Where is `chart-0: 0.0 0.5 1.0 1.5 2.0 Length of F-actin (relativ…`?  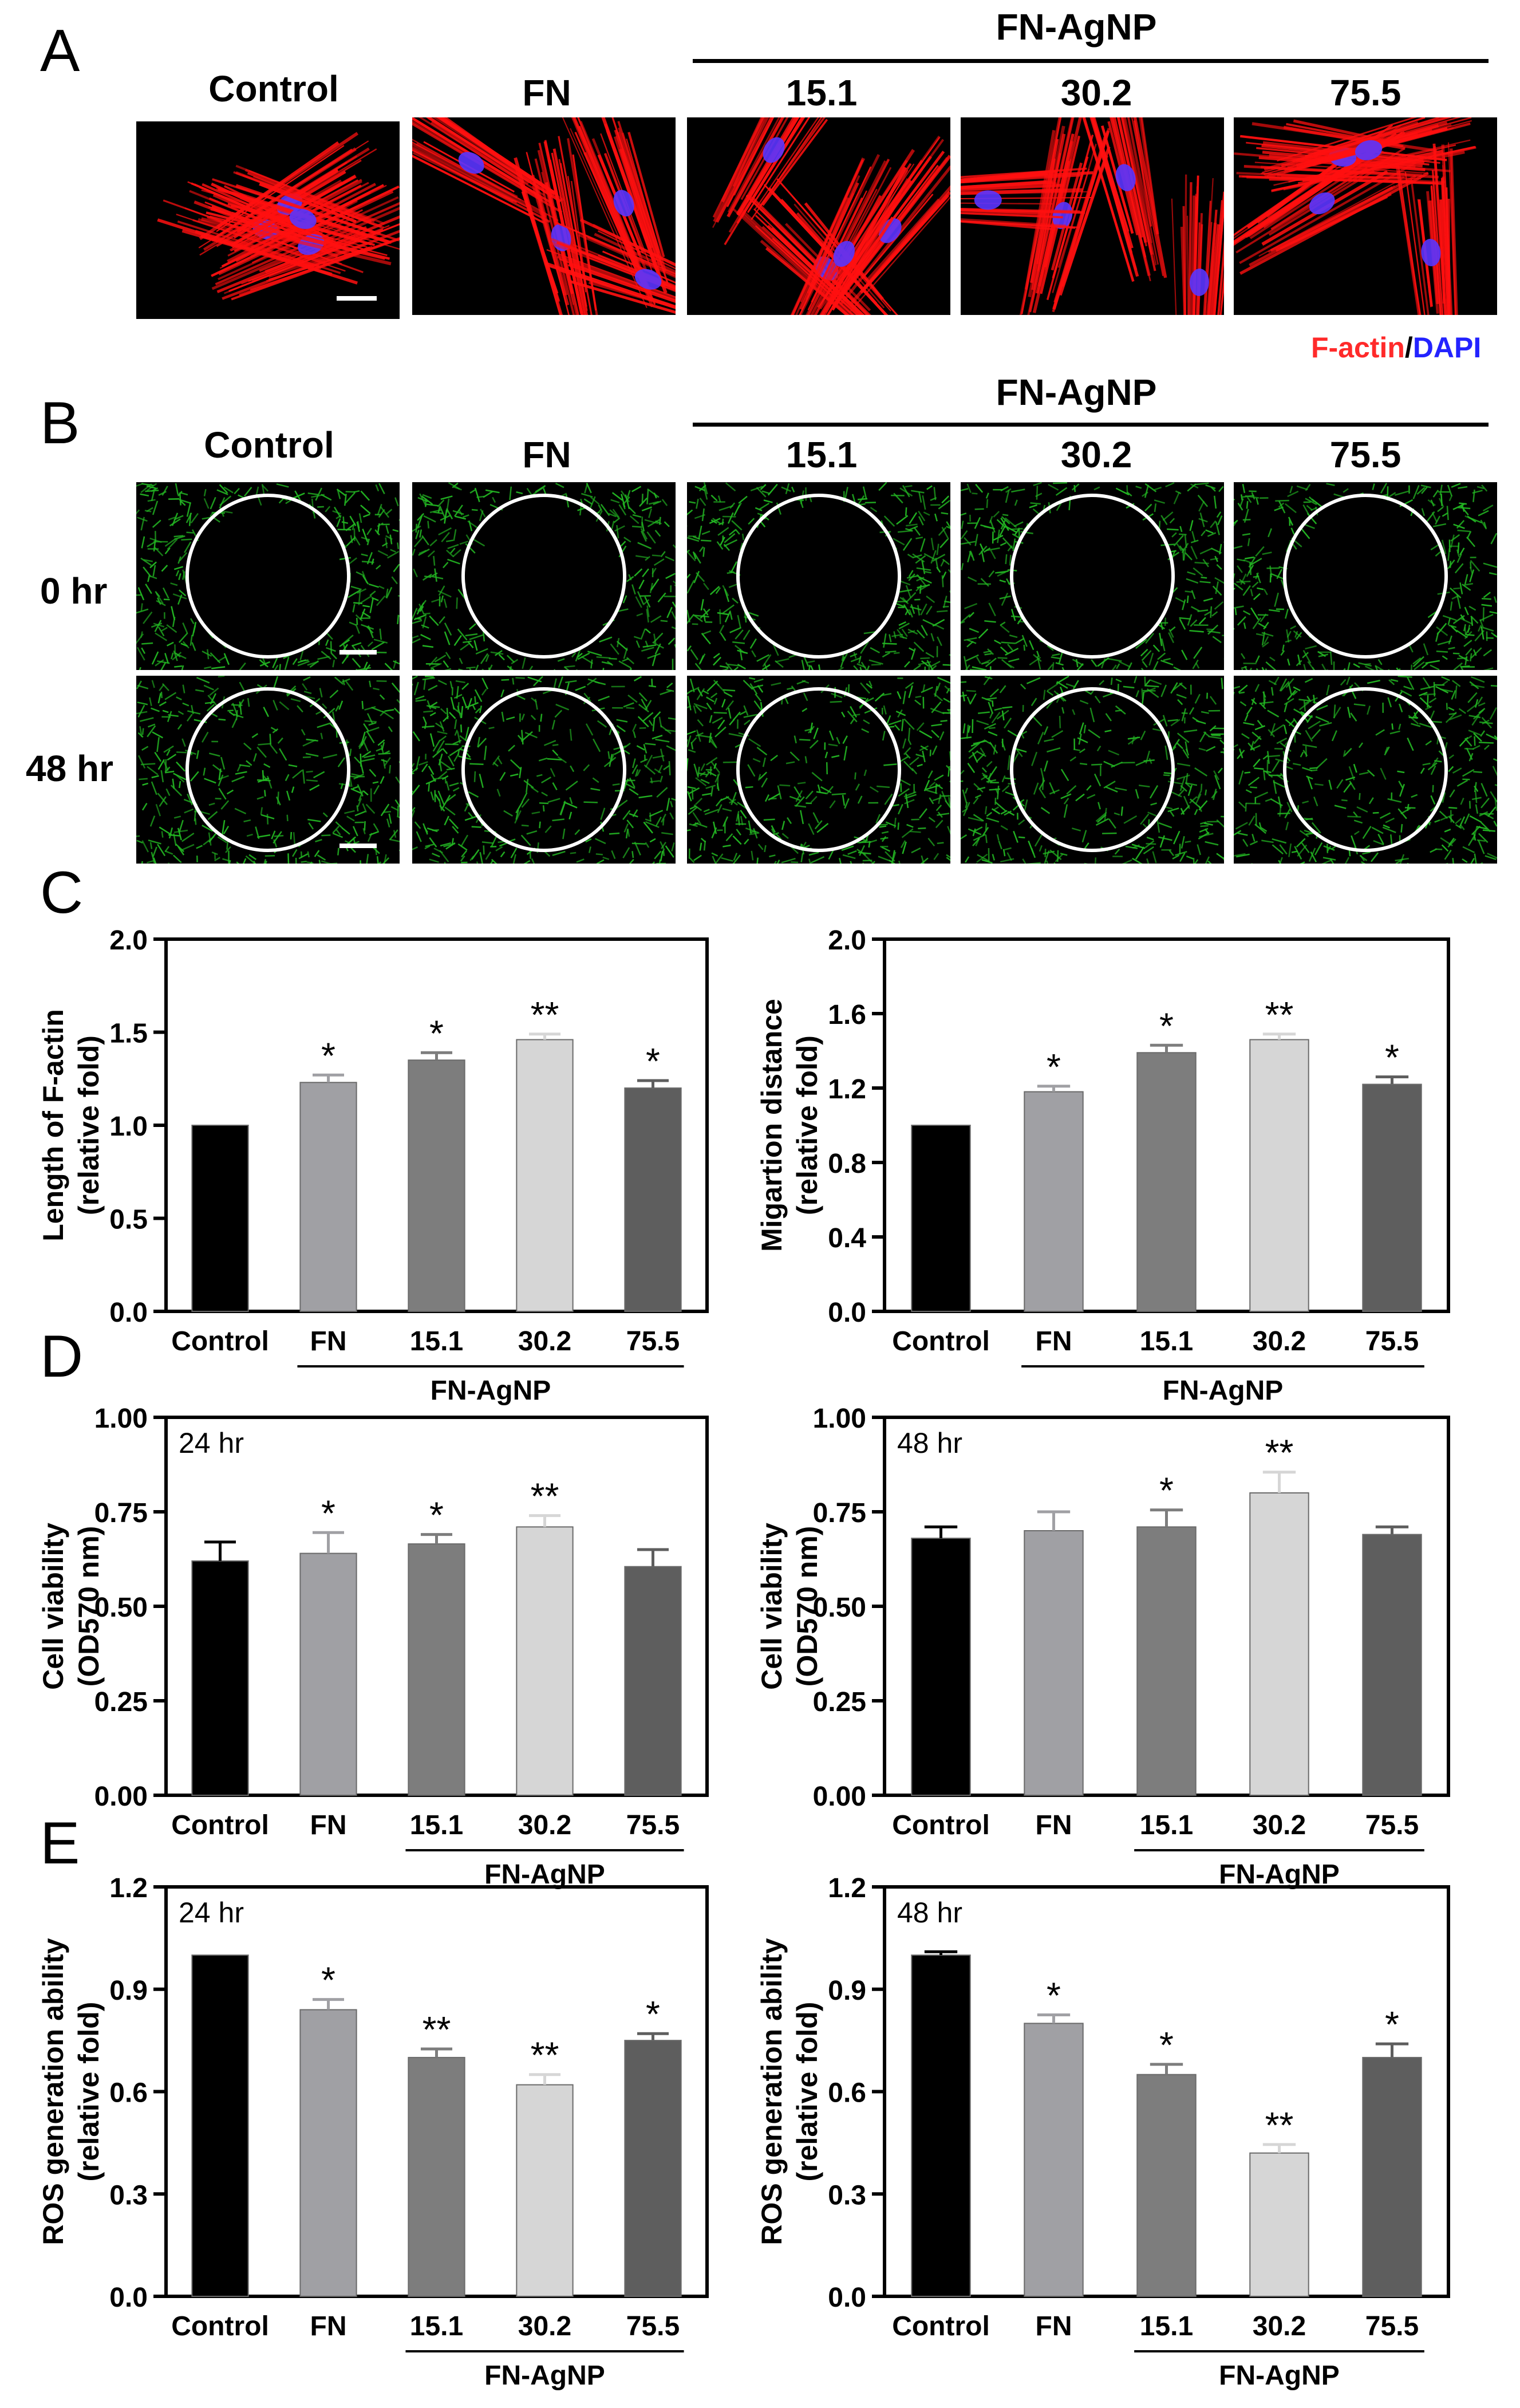 chart-0: 0.0 0.5 1.0 1.5 2.0 Length of F-actin (relativ… is located at coordinates (373, 1165).